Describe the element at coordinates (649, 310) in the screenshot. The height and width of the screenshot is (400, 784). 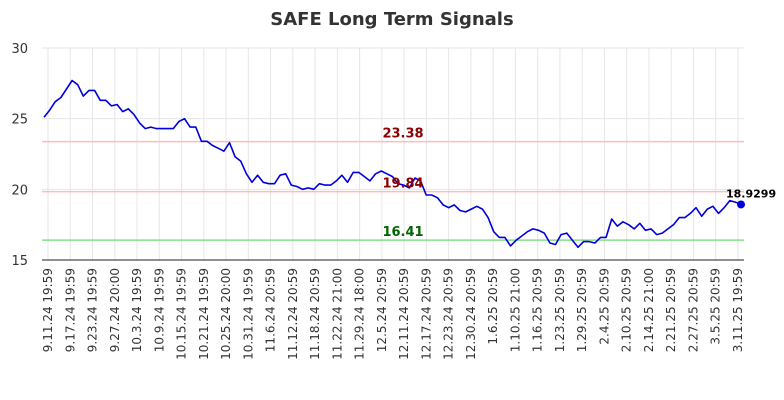
I see `x-tick-label: 2.14.25 21:00` at that location.